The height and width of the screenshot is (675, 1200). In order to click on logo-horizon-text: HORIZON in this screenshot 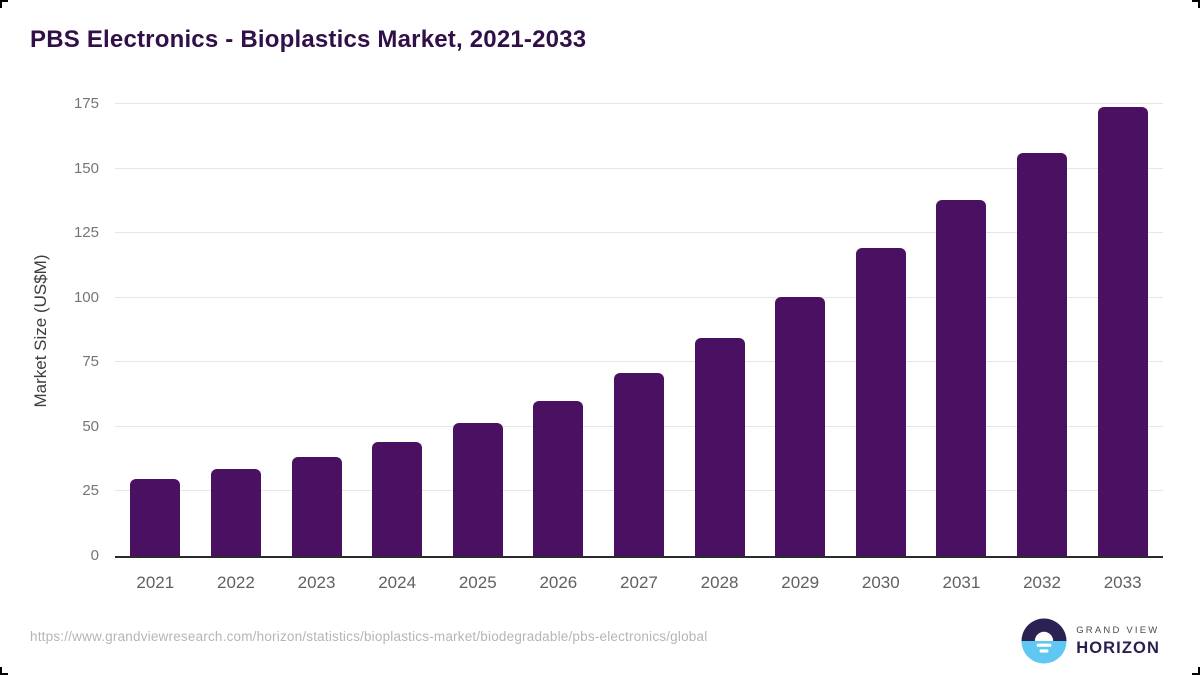, I will do `click(1118, 647)`.